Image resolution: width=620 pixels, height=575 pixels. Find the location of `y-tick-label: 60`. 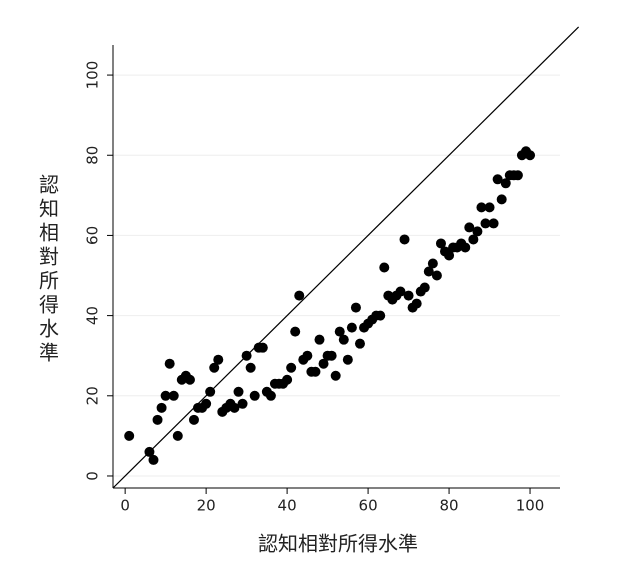

y-tick-label: 60 is located at coordinates (93, 235).